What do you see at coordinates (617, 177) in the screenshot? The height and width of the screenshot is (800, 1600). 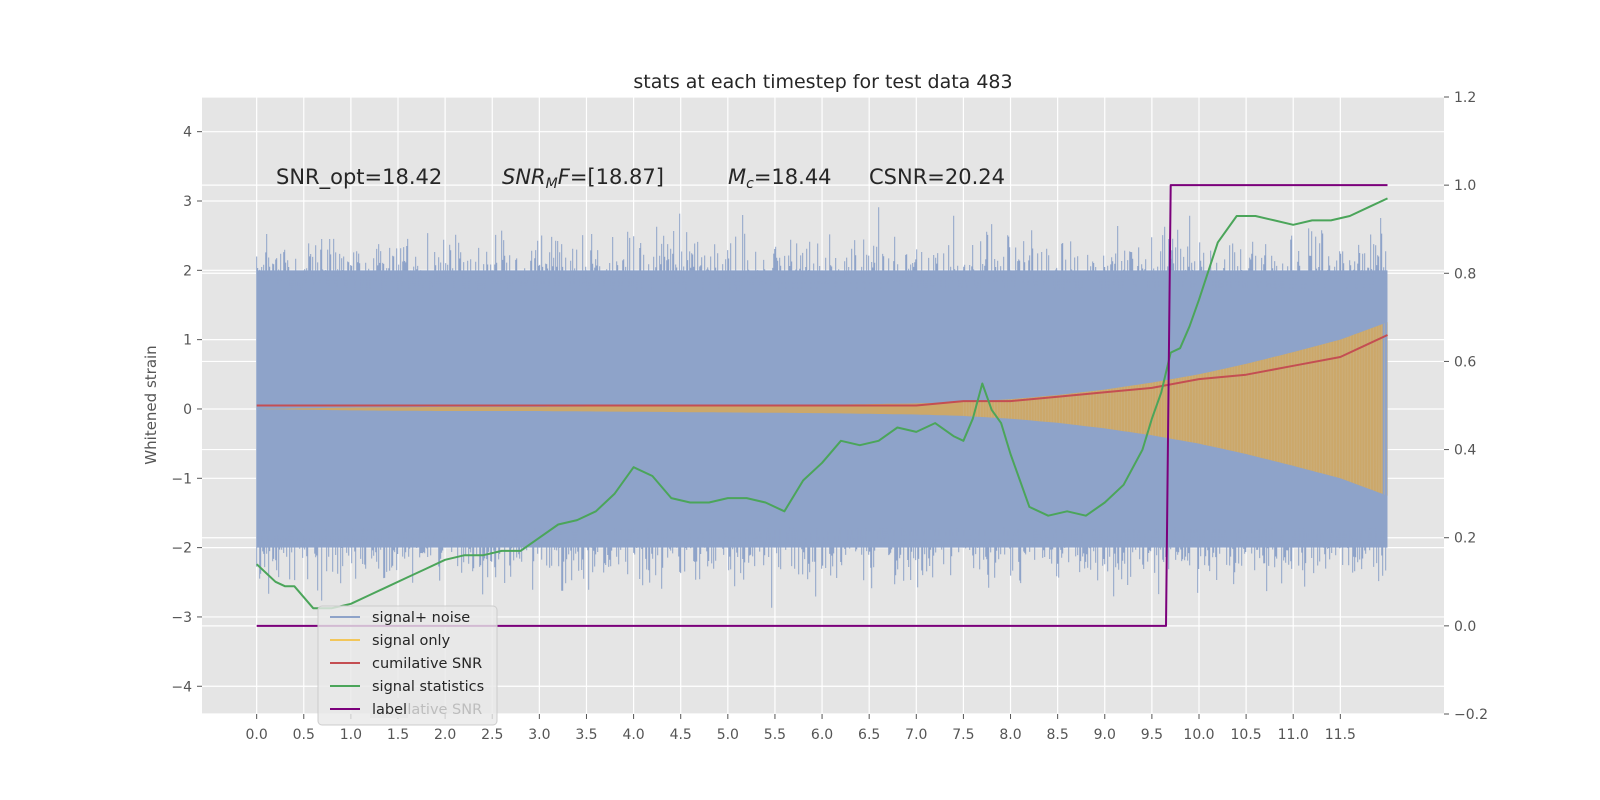 I see `annotation-snr-mf-rest: =[18.87]` at bounding box center [617, 177].